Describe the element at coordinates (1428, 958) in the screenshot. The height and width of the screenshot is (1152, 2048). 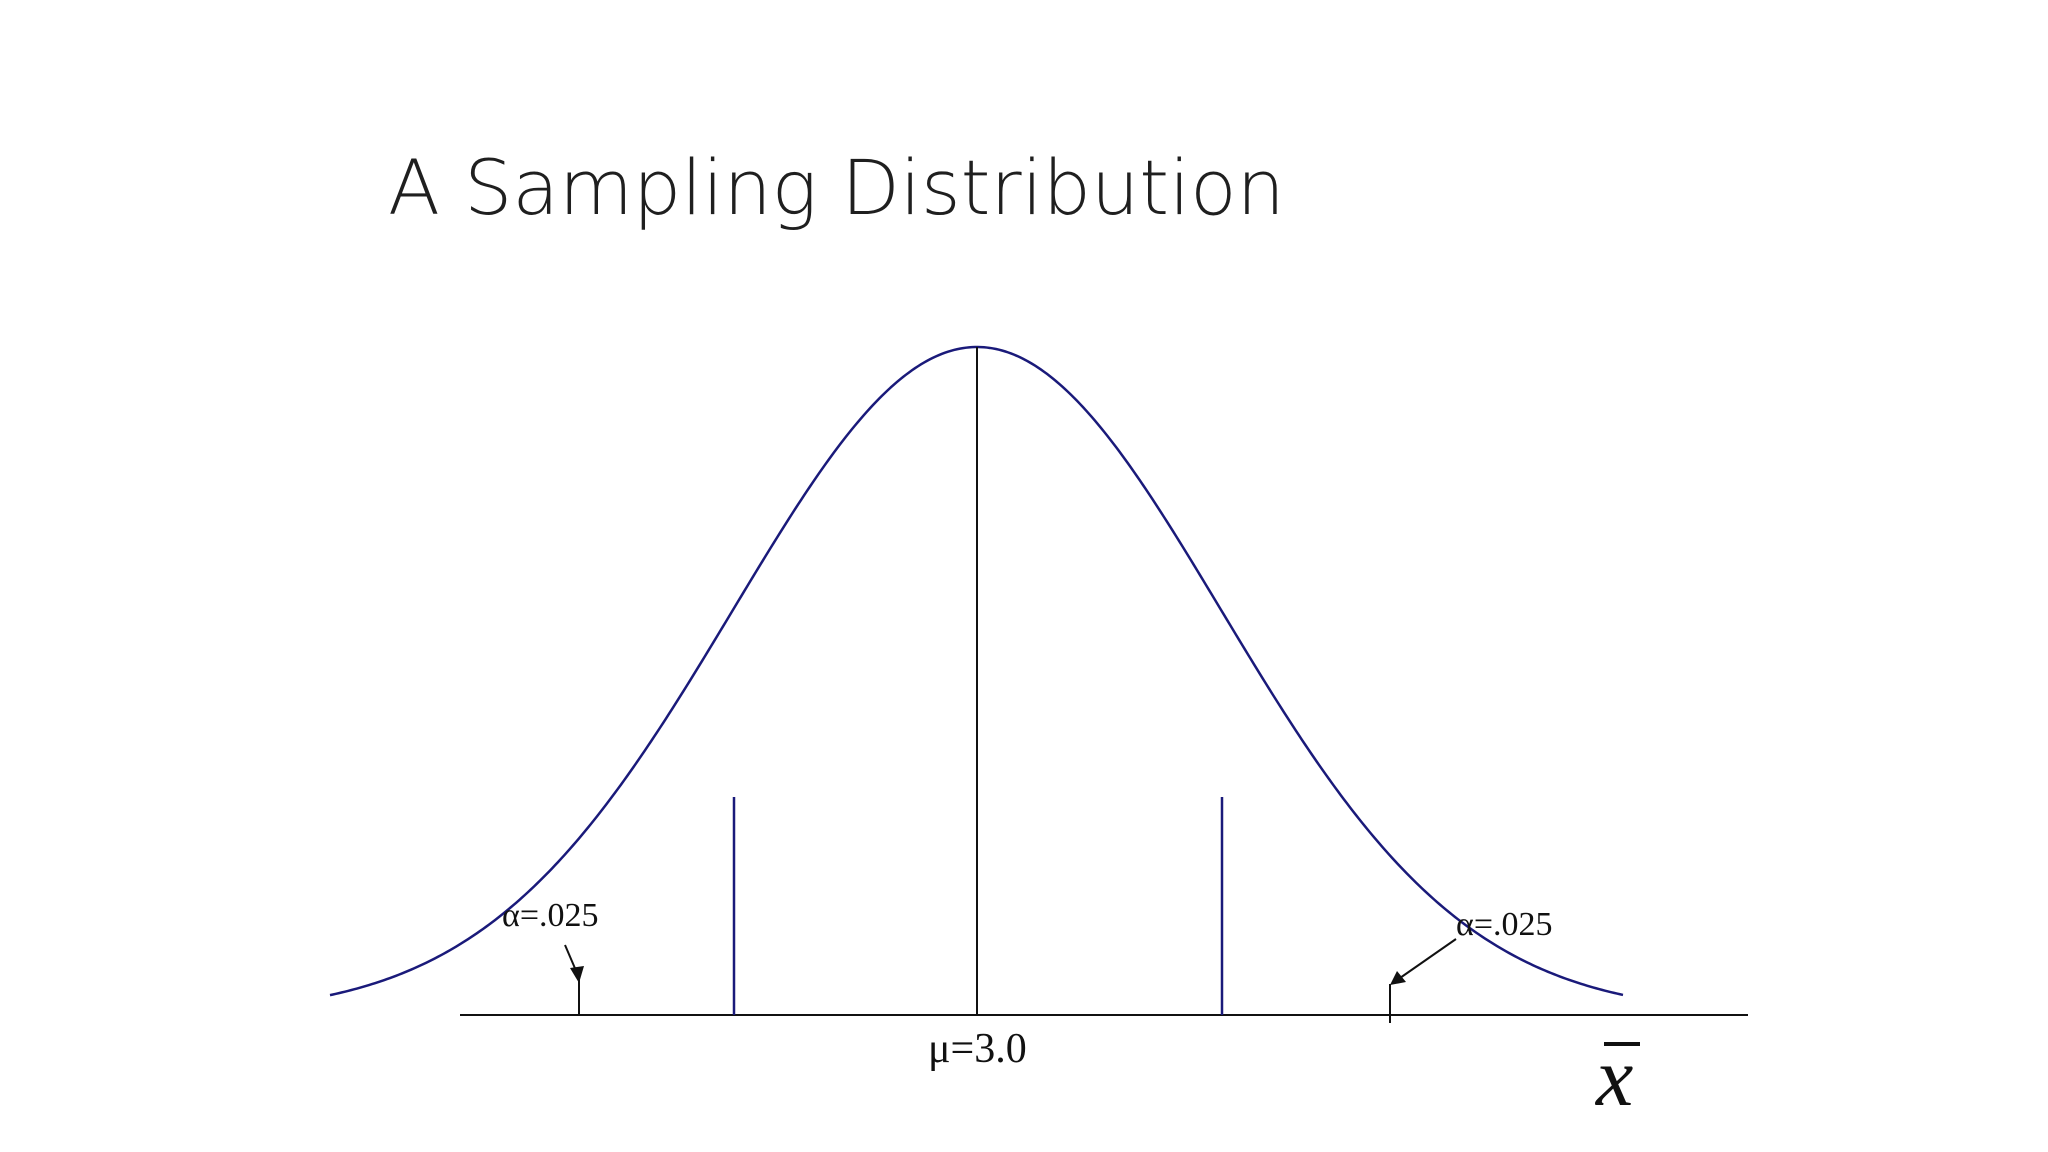
I see `right-tail-arrow` at that location.